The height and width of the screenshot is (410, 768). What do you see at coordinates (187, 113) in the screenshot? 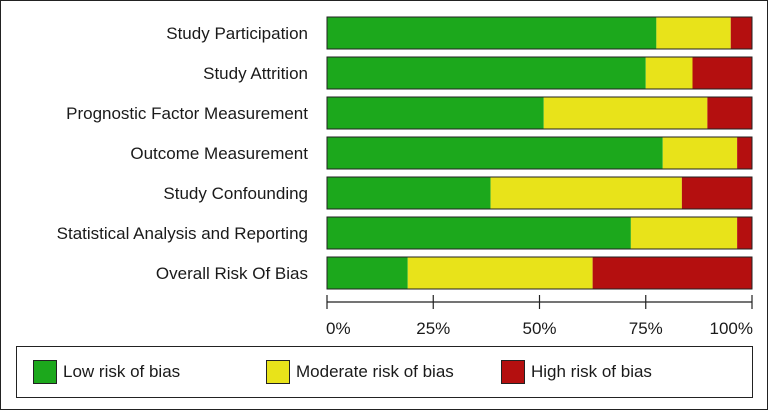
I see `category-label-prognostic-factor-measurement: Prognostic Factor Measurement` at bounding box center [187, 113].